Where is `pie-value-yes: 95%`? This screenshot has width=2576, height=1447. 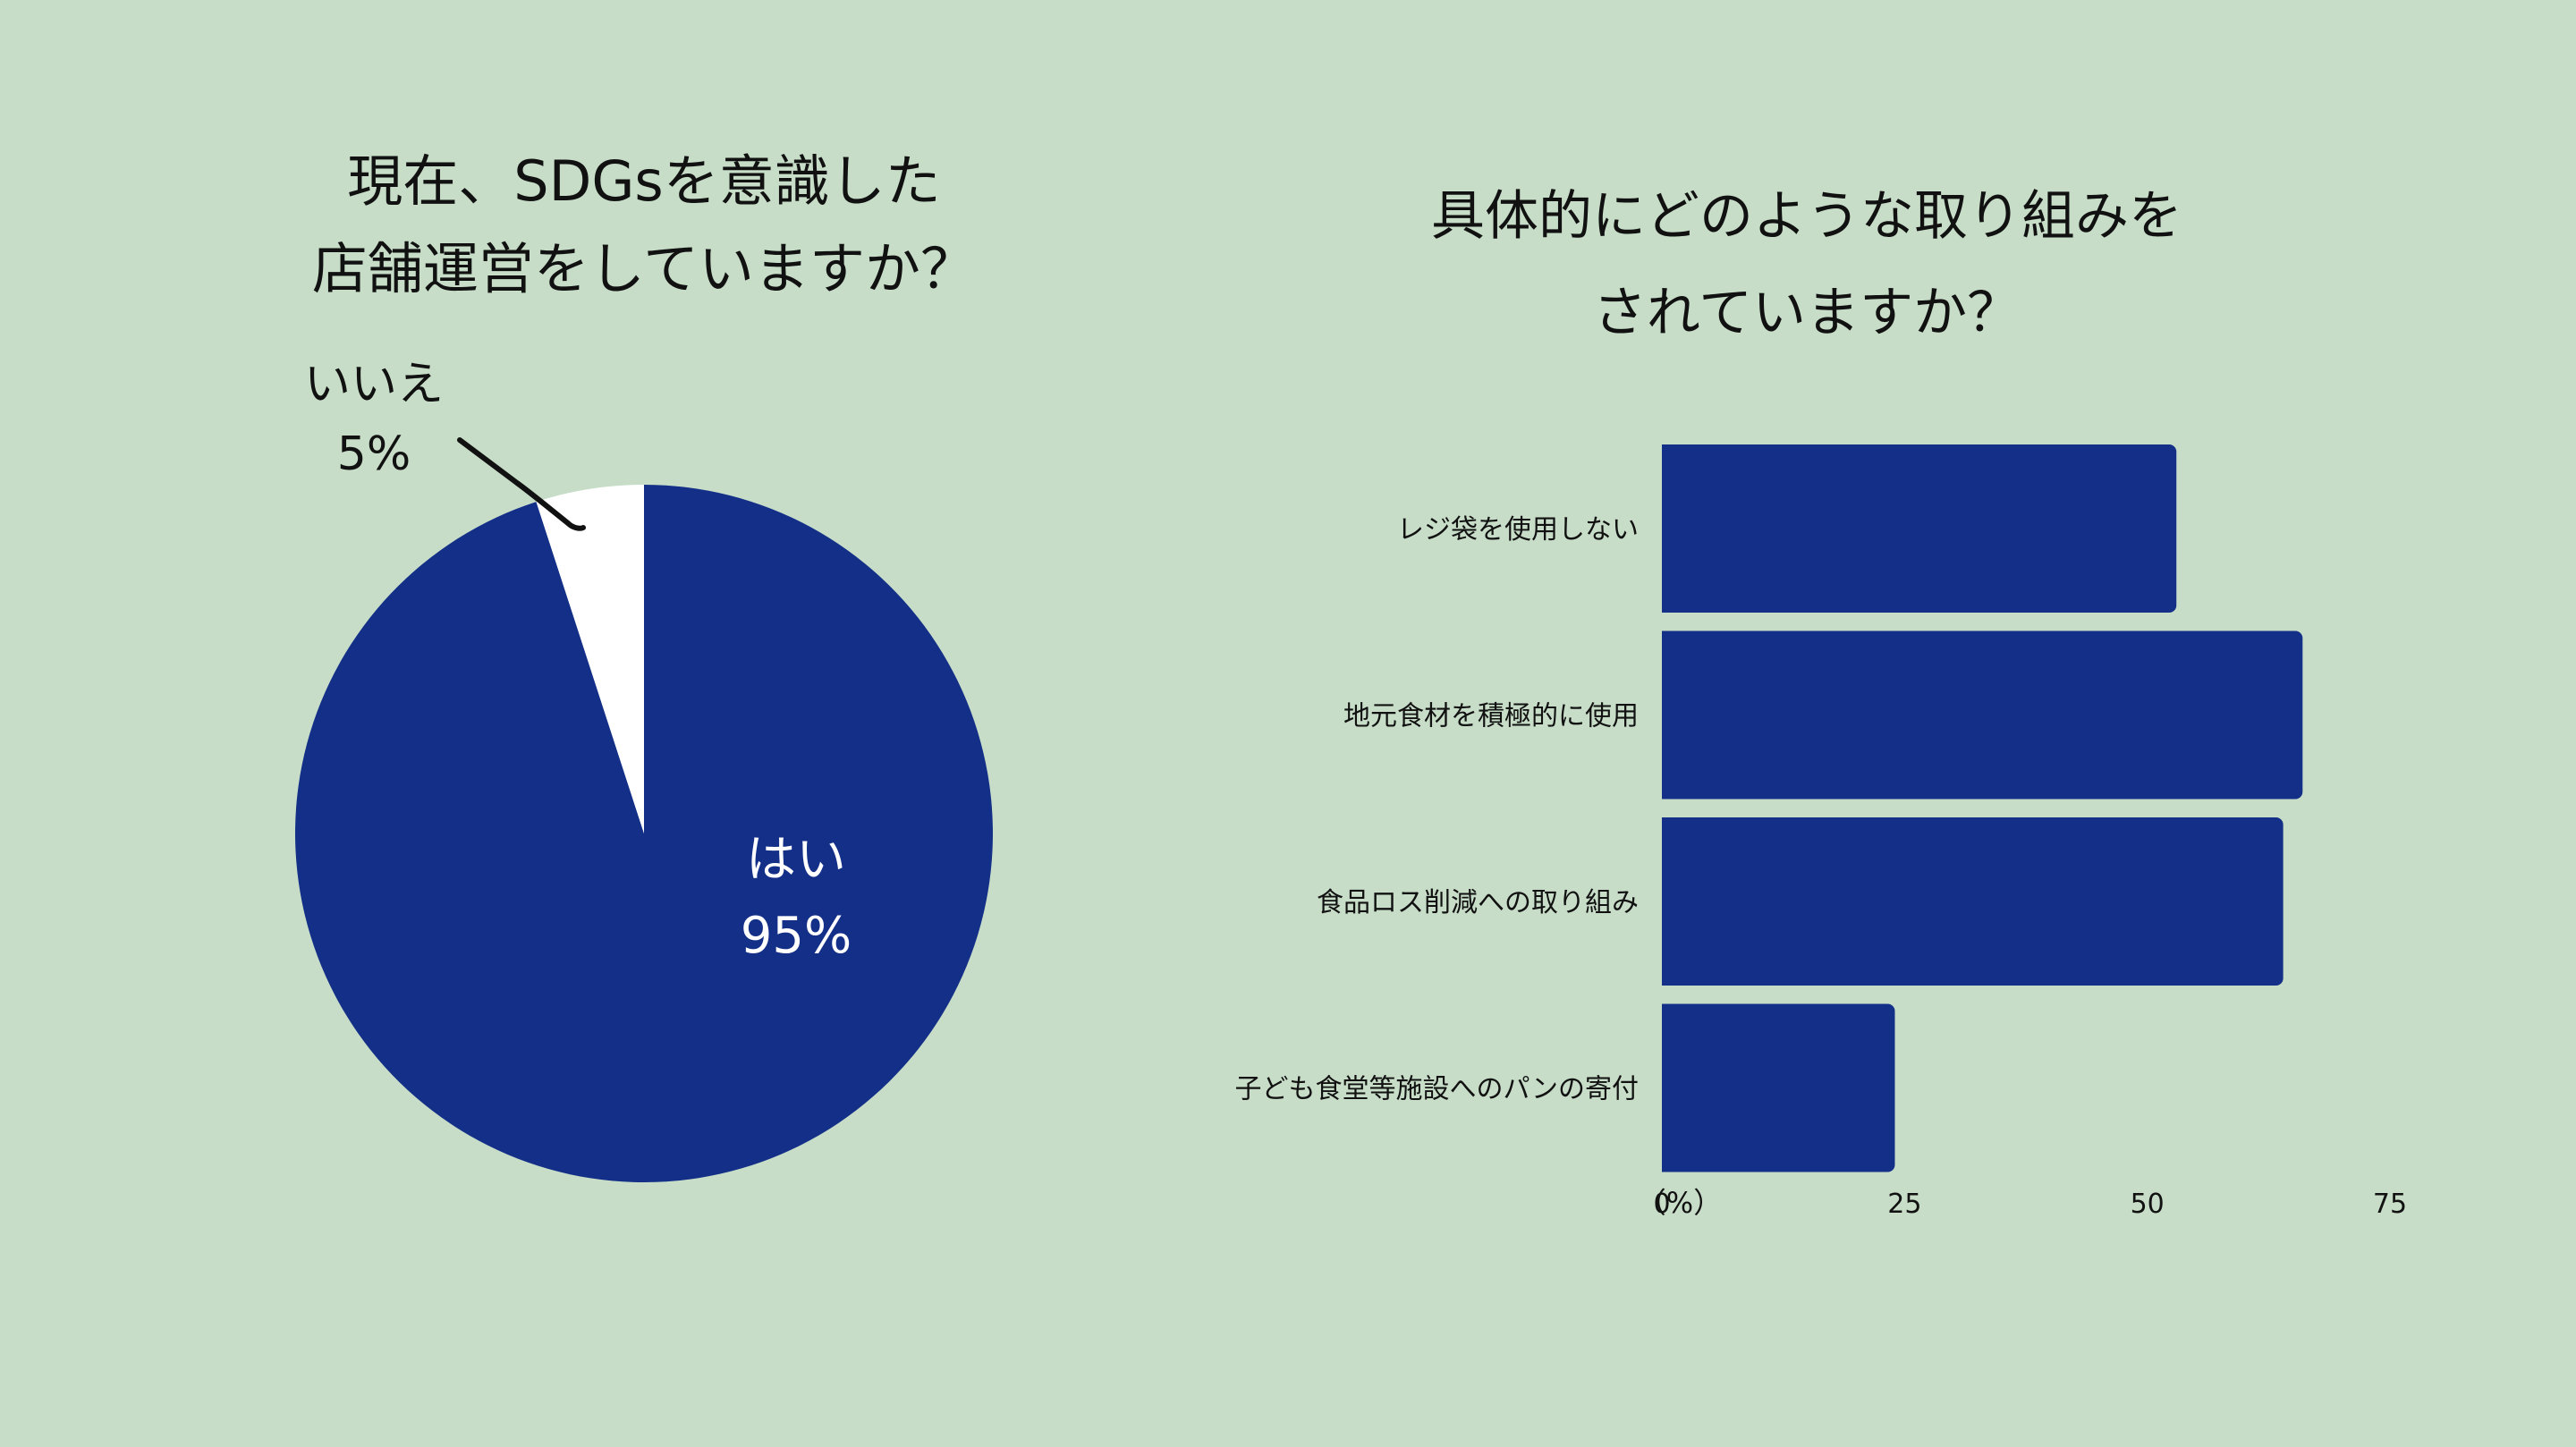
pie-value-yes: 95% is located at coordinates (796, 936).